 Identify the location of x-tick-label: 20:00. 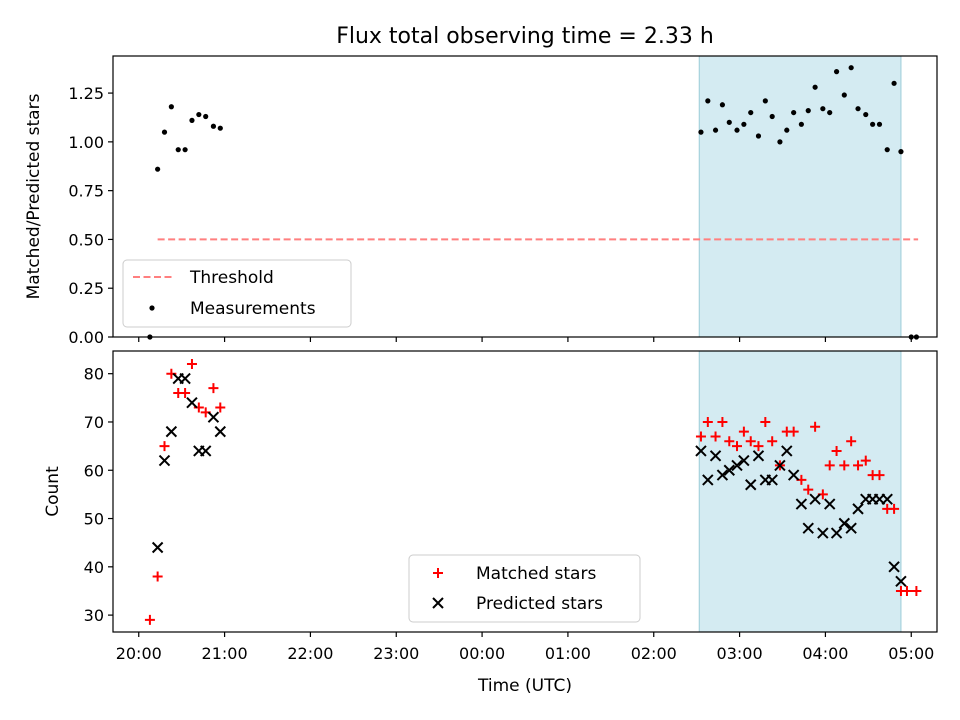
(139, 653).